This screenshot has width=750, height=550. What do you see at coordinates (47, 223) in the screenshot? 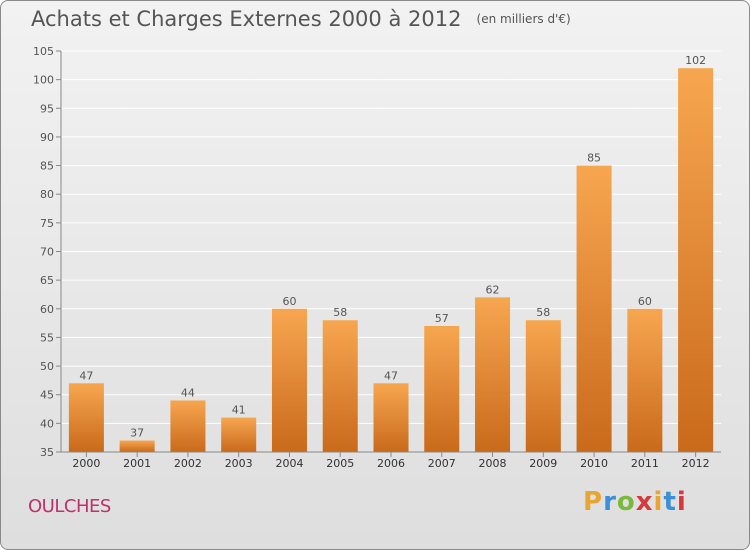
I see `y-tick-label: 75` at bounding box center [47, 223].